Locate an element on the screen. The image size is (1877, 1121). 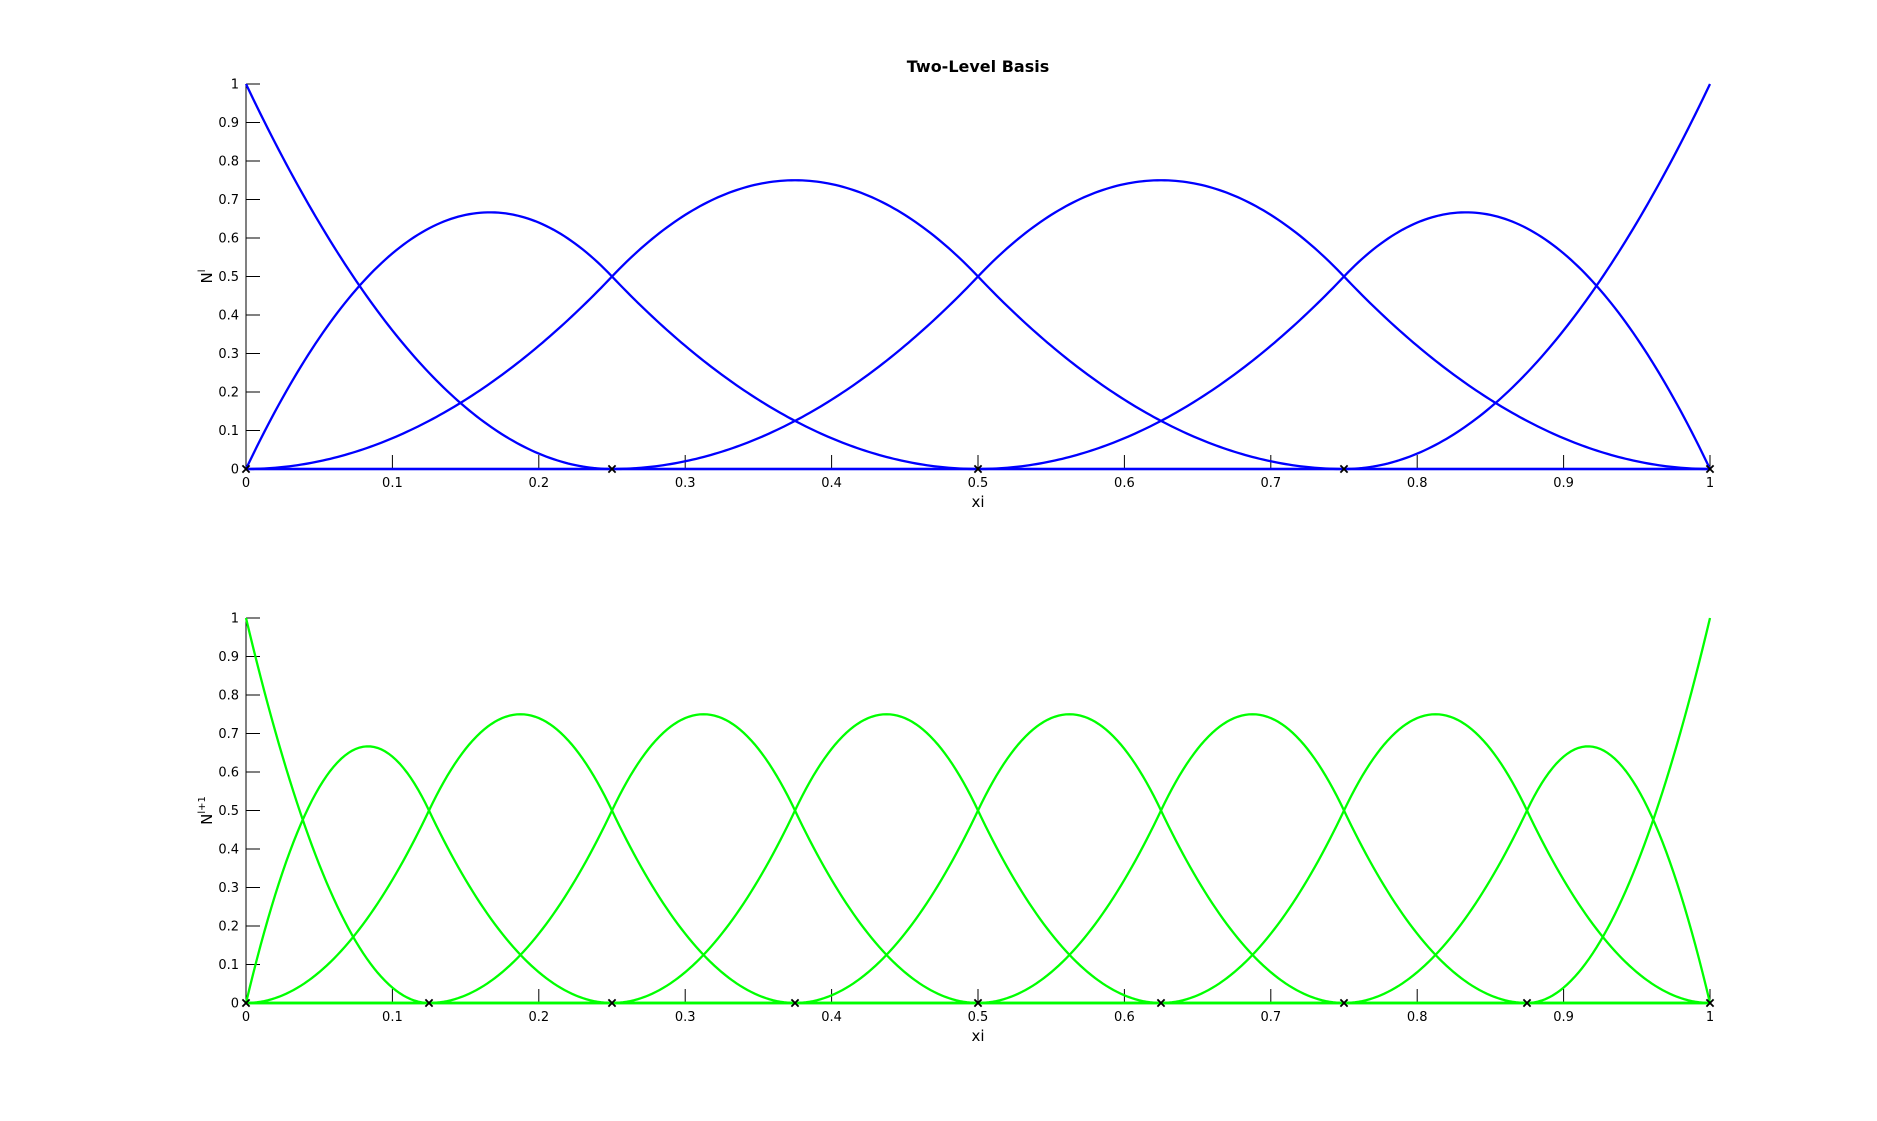
y-axis-label: Nl+1 is located at coordinates (206, 810).